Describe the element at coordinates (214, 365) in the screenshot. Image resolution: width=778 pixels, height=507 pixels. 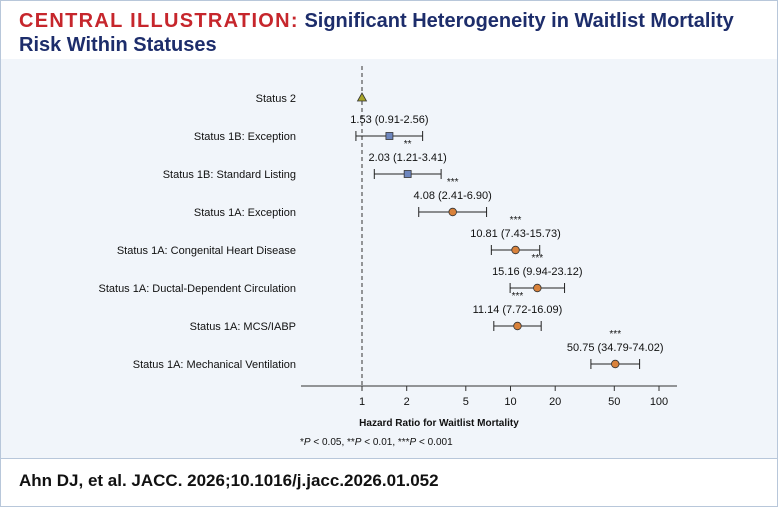
I see `row-7-label: Status 1A: Mechanical Ventilation` at that location.